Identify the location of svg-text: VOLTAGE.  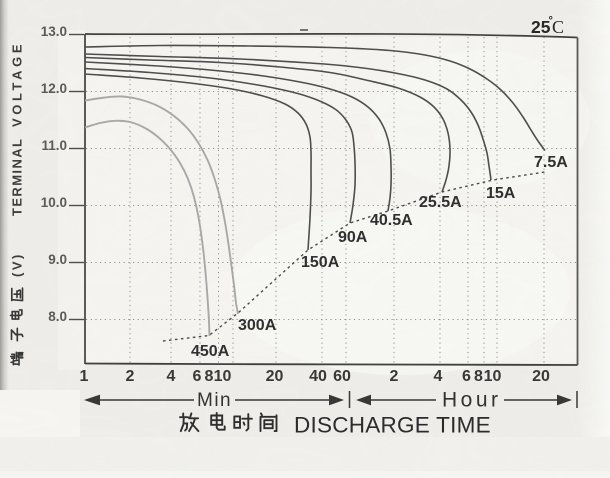
(17, 84).